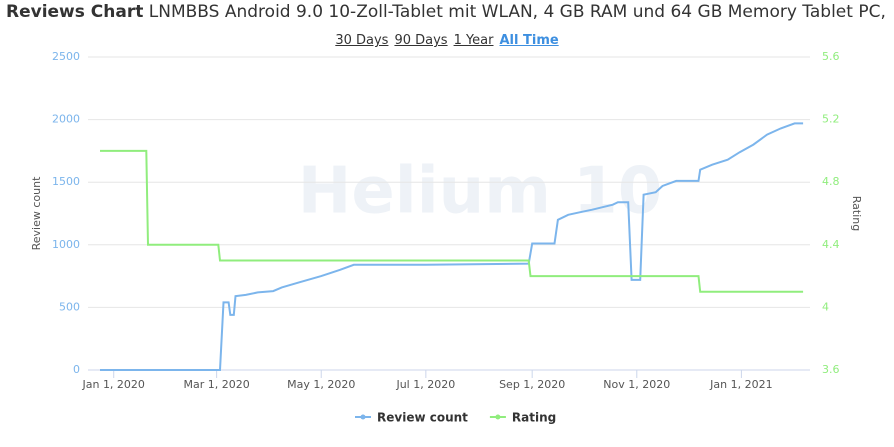  Describe the element at coordinates (321, 384) in the screenshot. I see `x-tick-label: May 1, 2020` at that location.